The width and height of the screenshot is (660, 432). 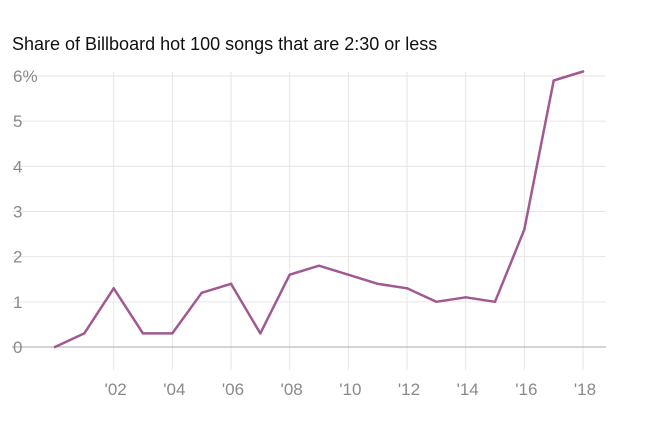 I want to click on x-tick-label: '06, so click(x=233, y=389).